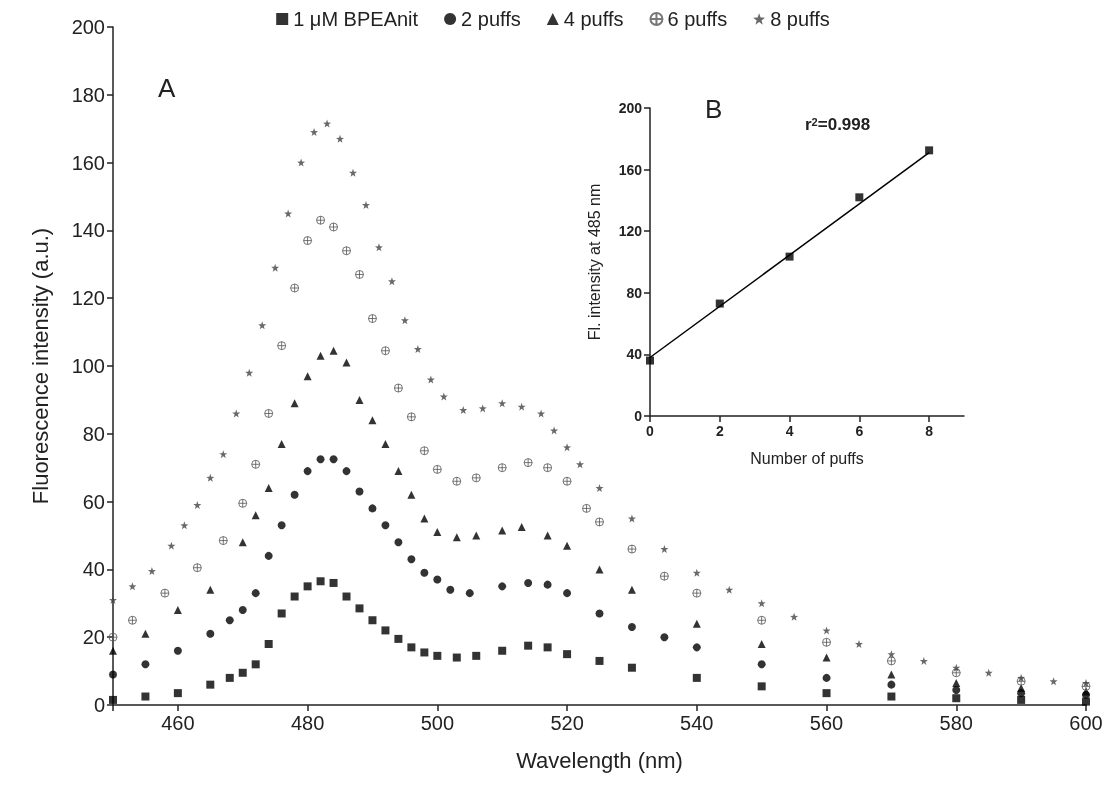 This screenshot has width=1106, height=785. I want to click on y-tick-label: 20, so click(93, 637).